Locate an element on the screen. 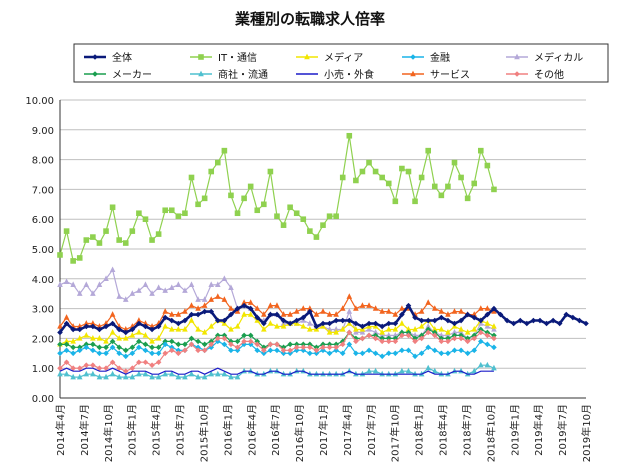  series-line is located at coordinates (276, 371).